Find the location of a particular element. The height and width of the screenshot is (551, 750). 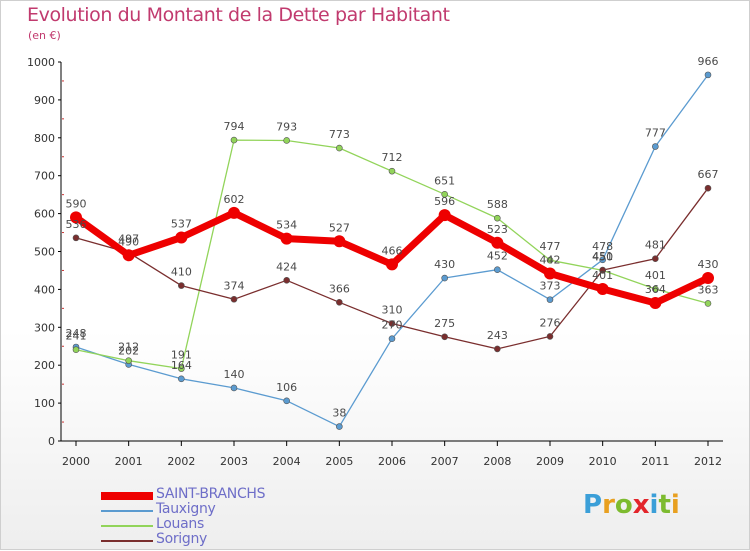

y-tick-label: 200 is located at coordinates (44, 365).